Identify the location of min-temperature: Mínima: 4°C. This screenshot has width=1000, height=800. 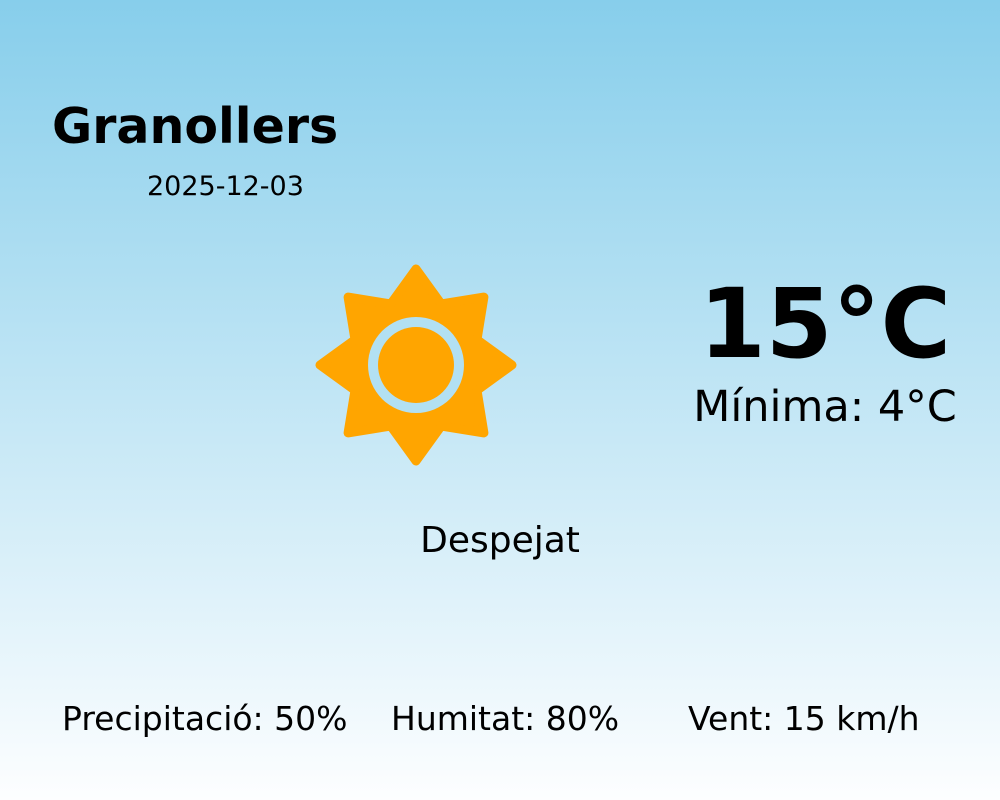
(825, 407).